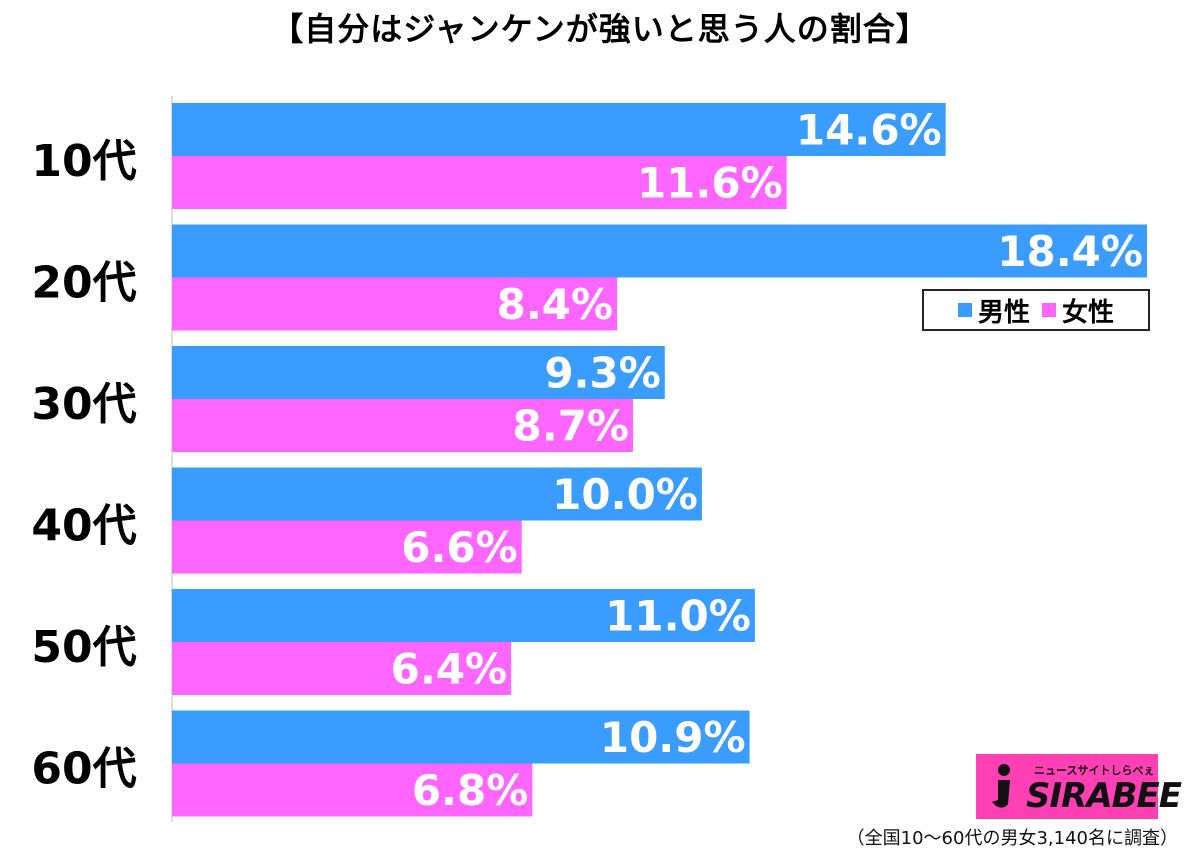 The height and width of the screenshot is (853, 1200). What do you see at coordinates (571, 426) in the screenshot?
I see `data-label-female: 8.7%` at bounding box center [571, 426].